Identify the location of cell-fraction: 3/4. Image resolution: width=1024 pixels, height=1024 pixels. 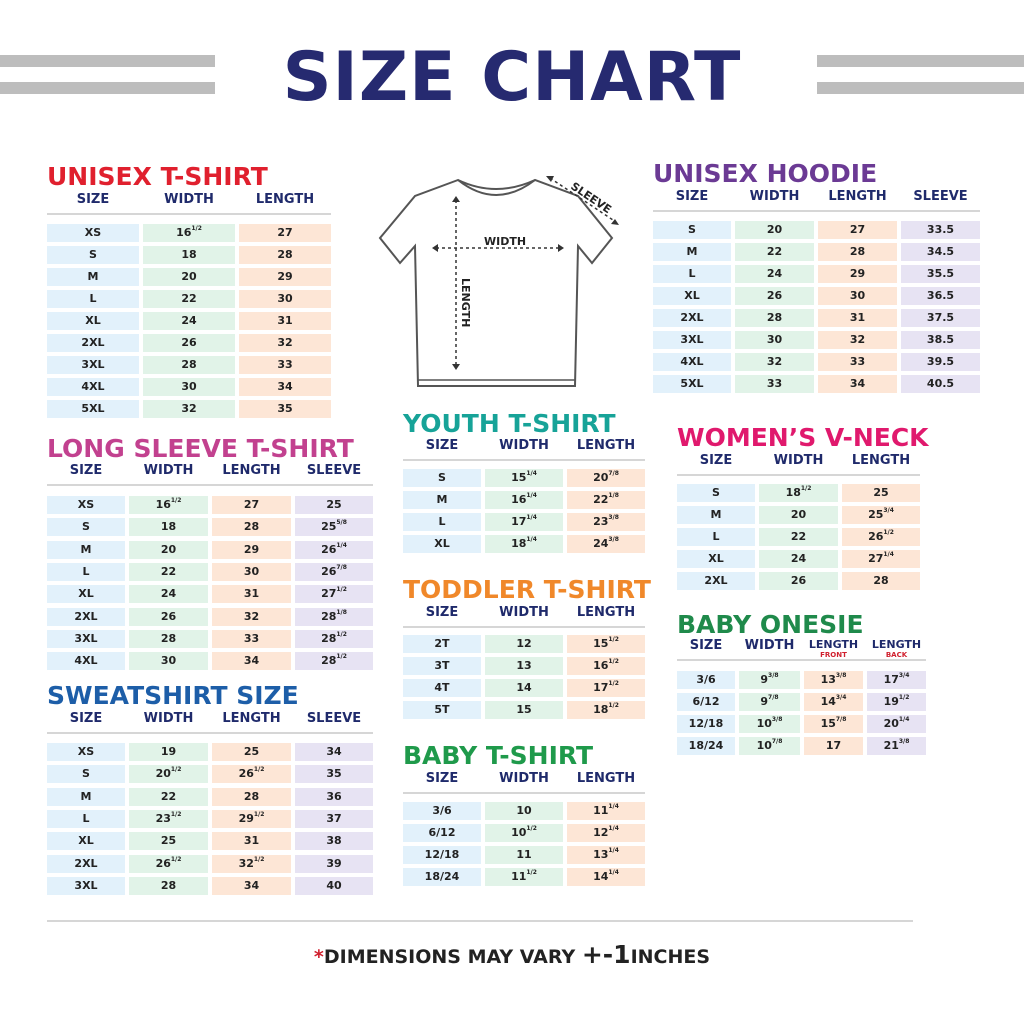
(841, 697).